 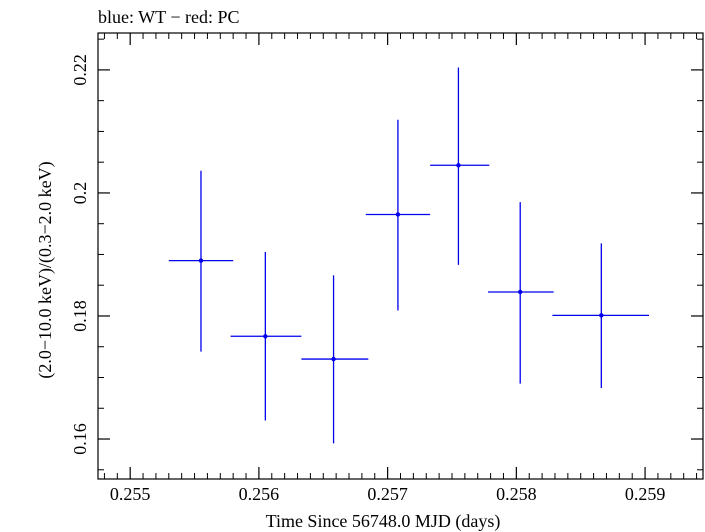 What do you see at coordinates (80, 316) in the screenshot?
I see `y-tick-label: 0.18` at bounding box center [80, 316].